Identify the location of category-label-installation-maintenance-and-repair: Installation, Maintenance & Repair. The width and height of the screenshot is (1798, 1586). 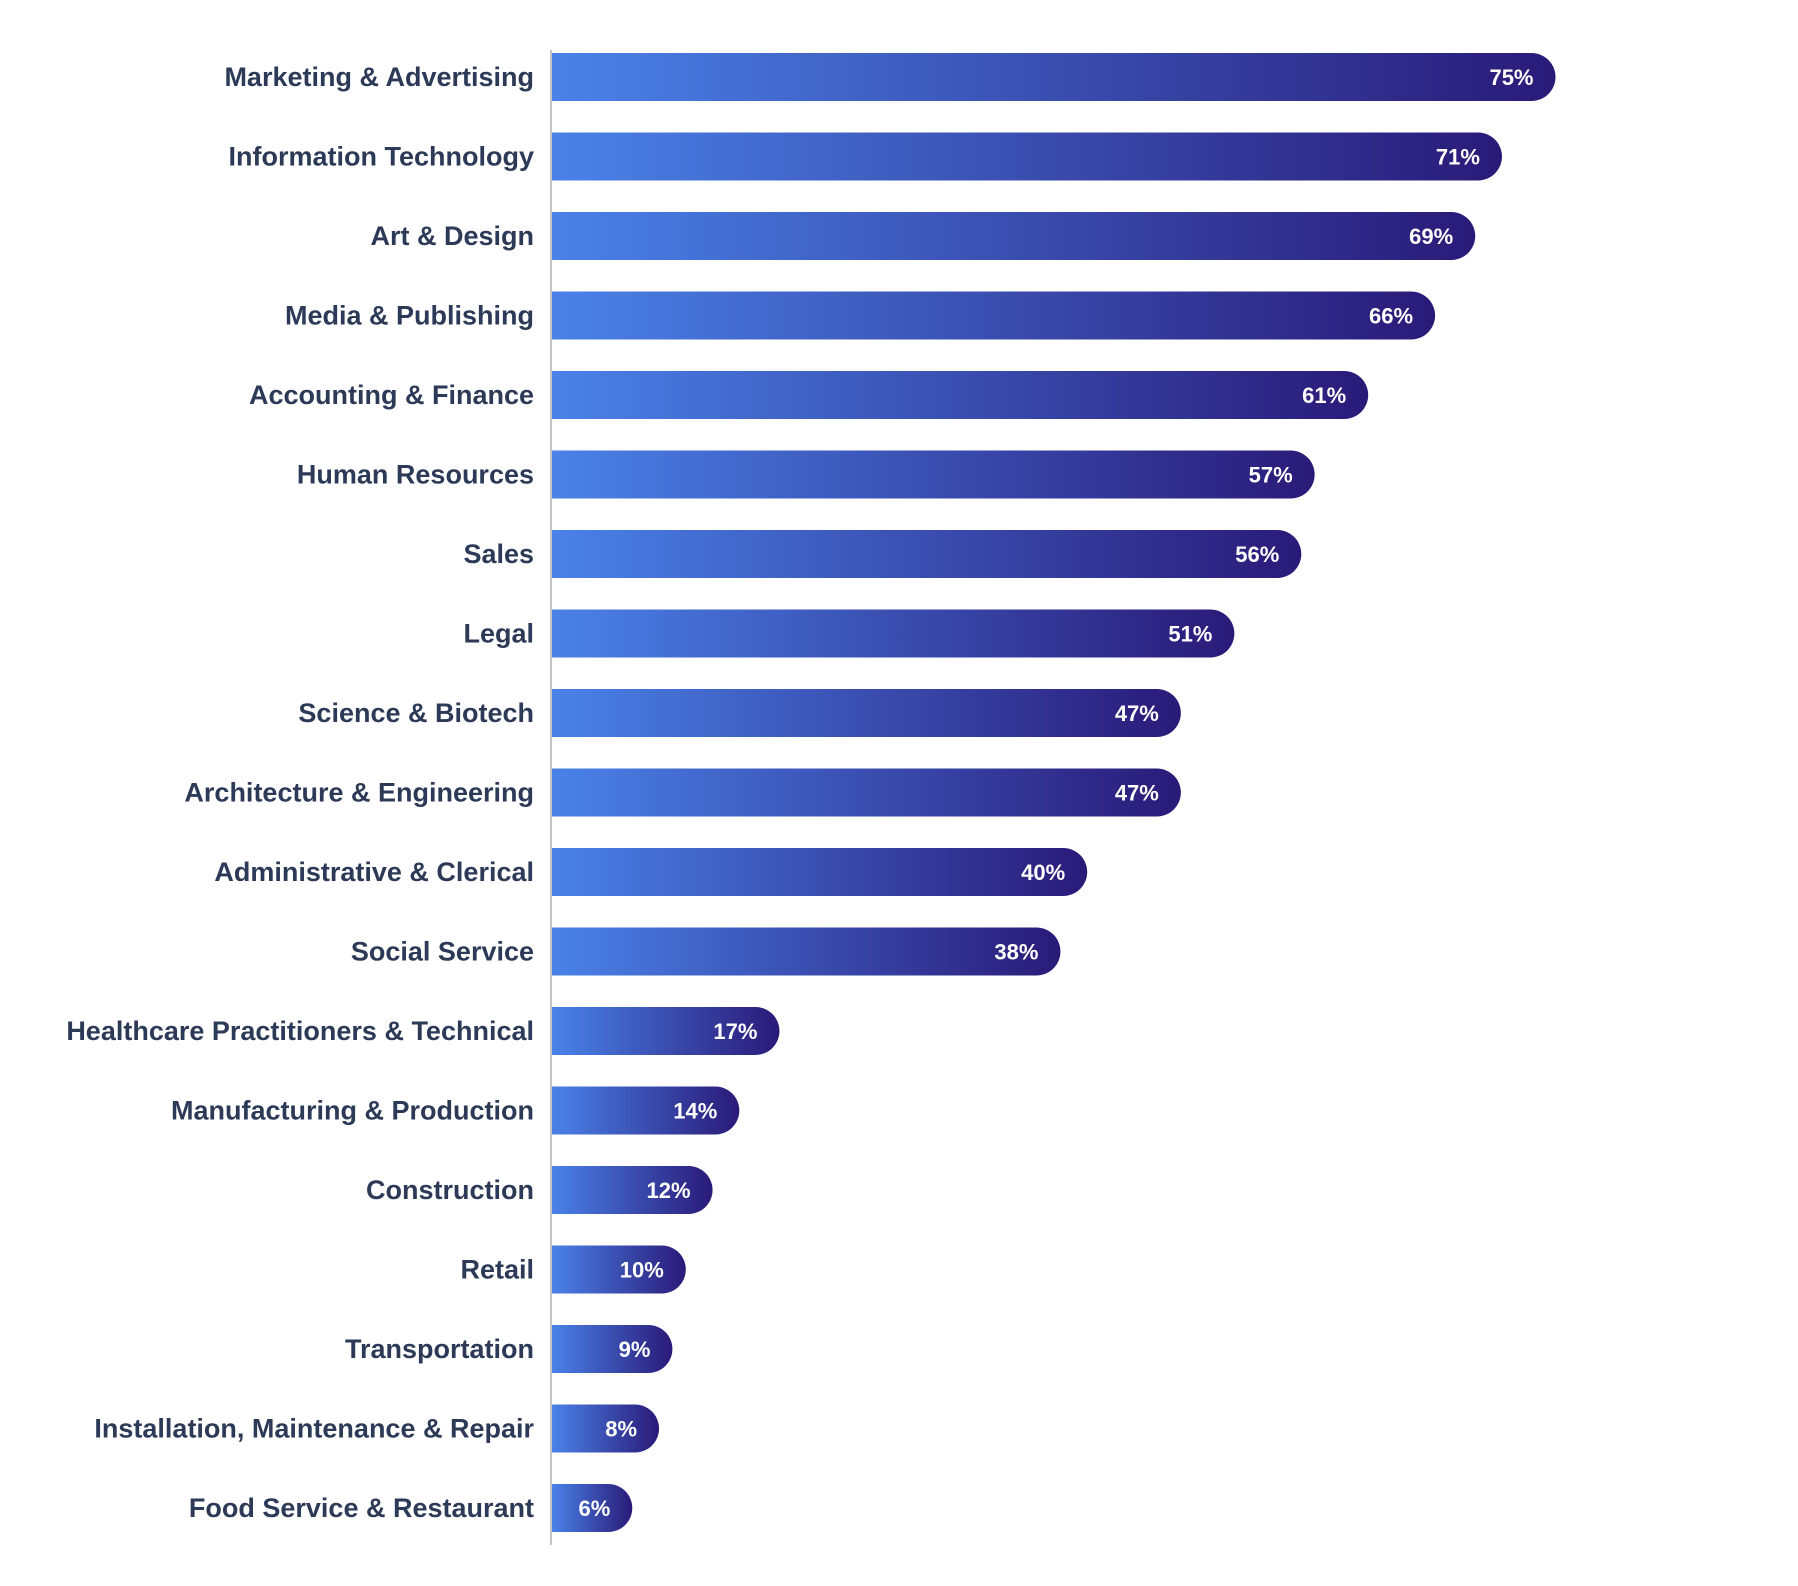
(314, 1429).